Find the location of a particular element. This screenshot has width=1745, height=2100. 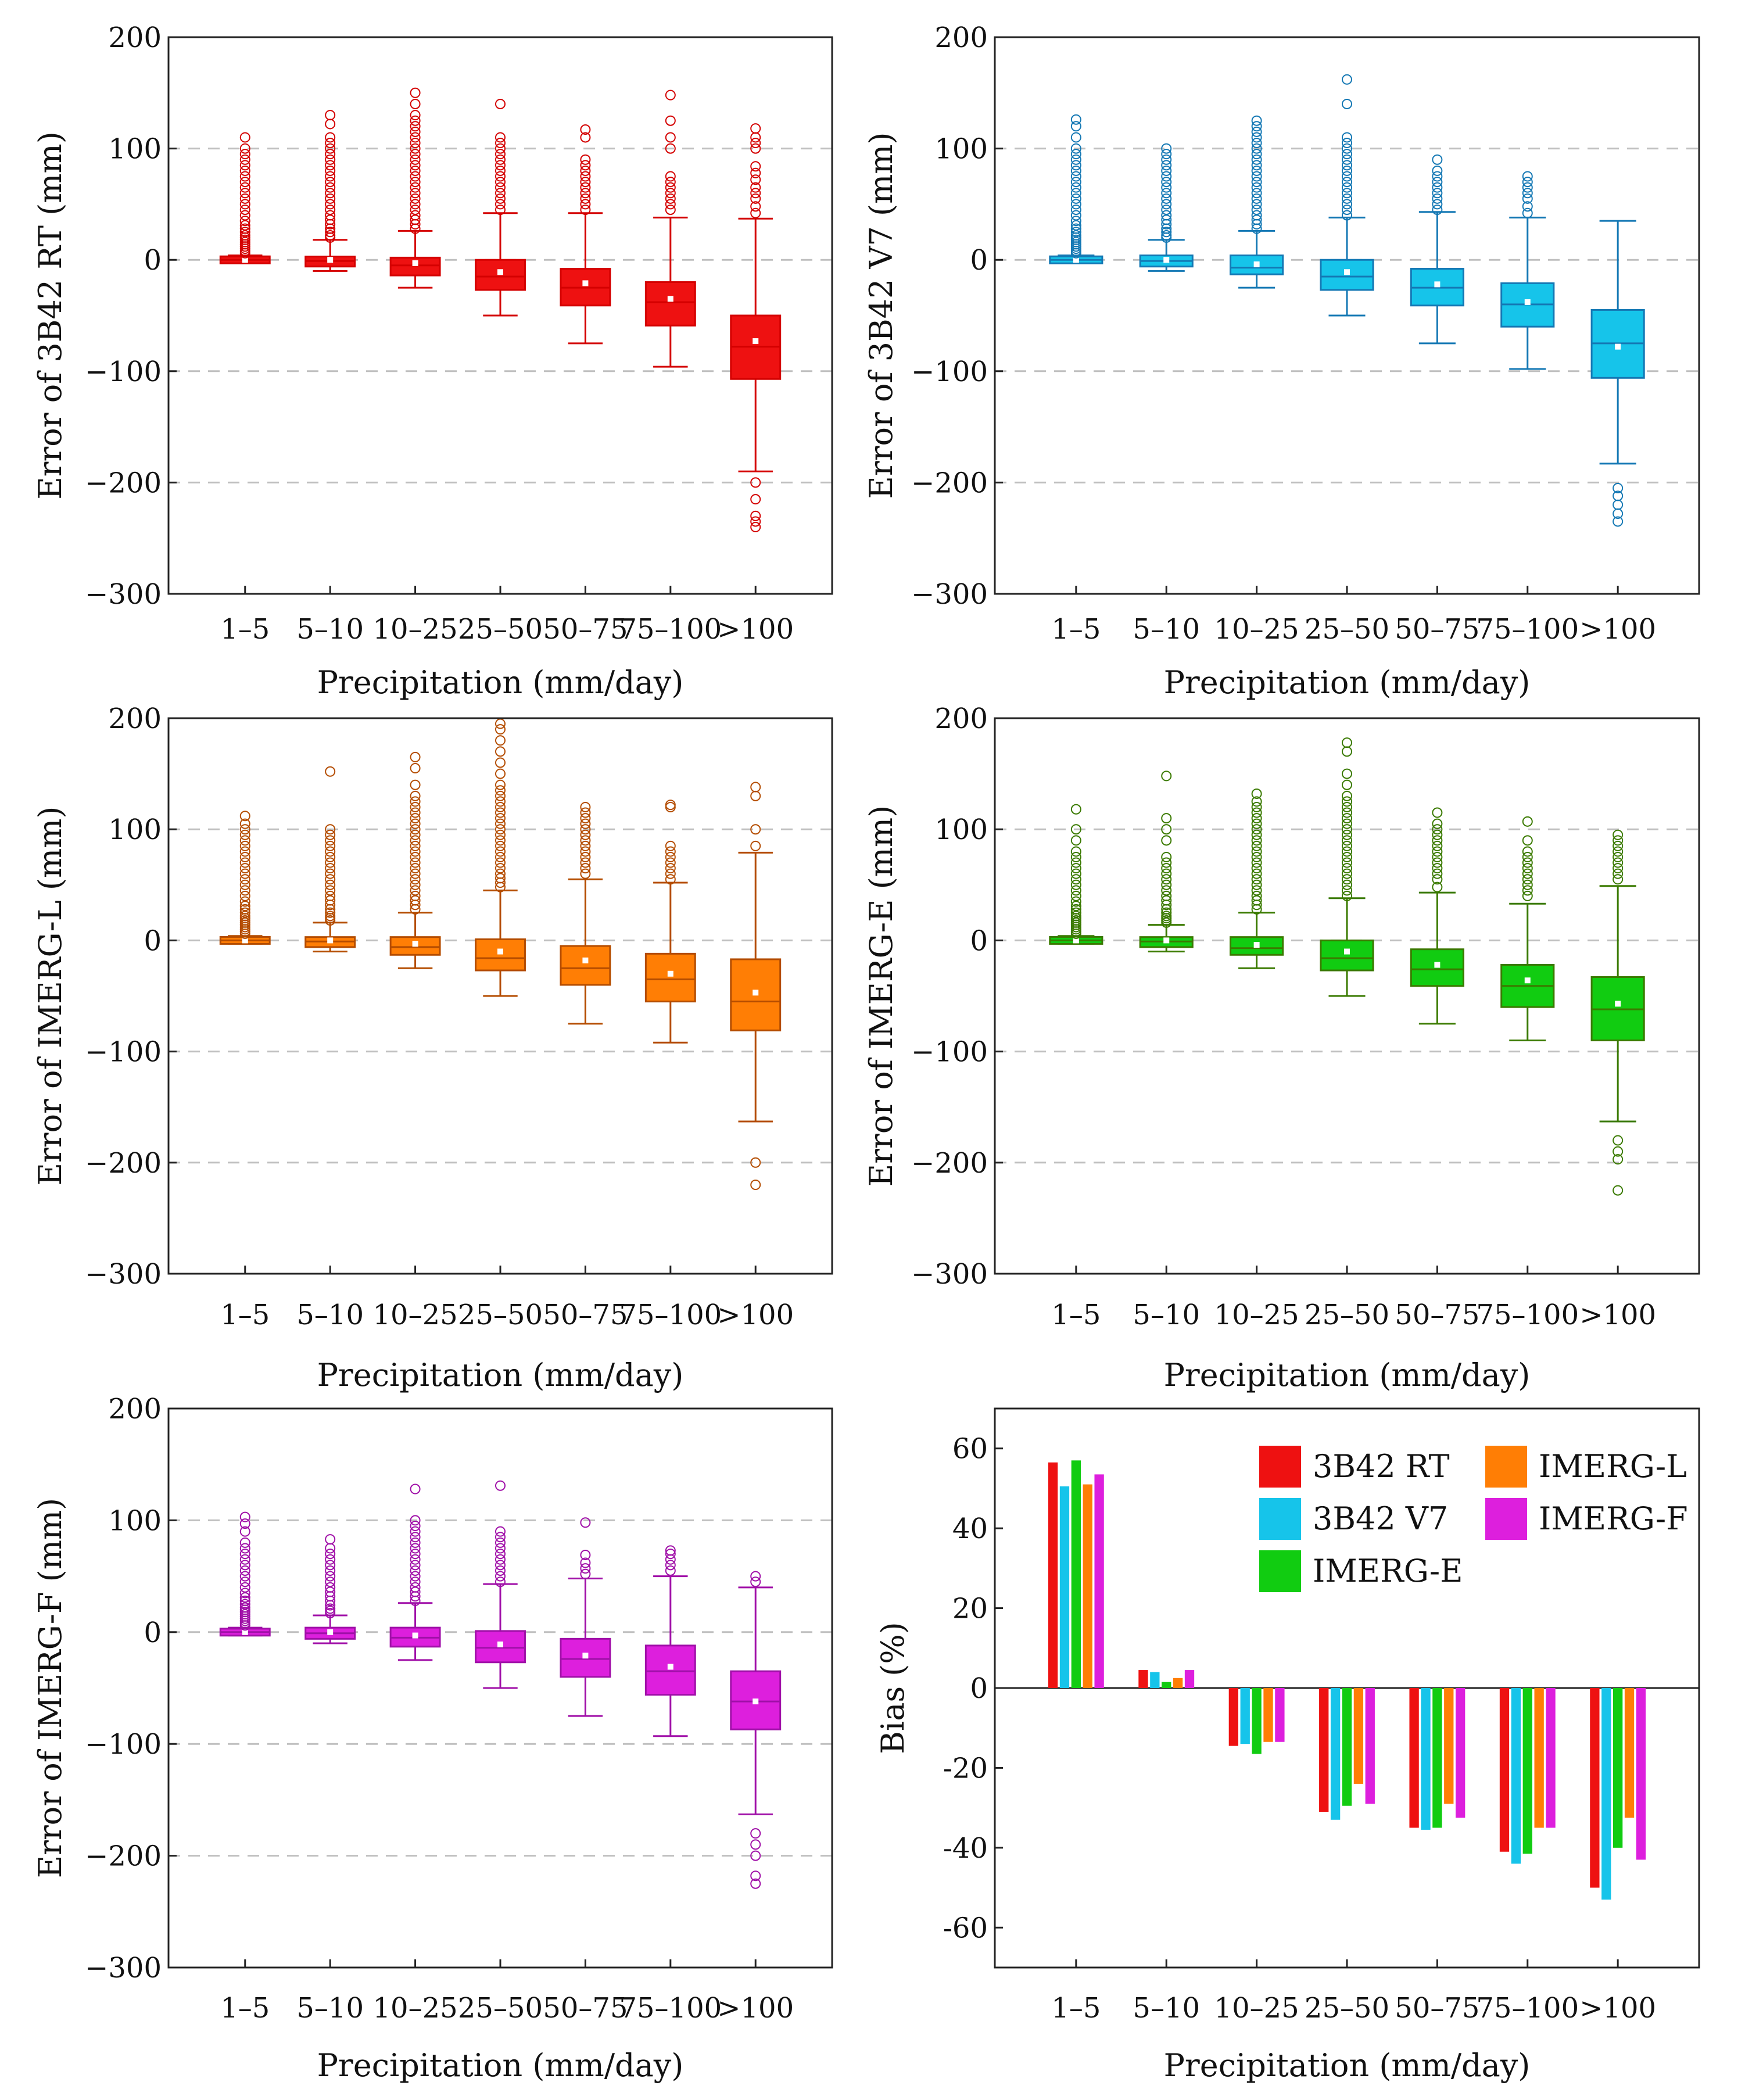

y-tick-label: −300 is located at coordinates (123, 1274).